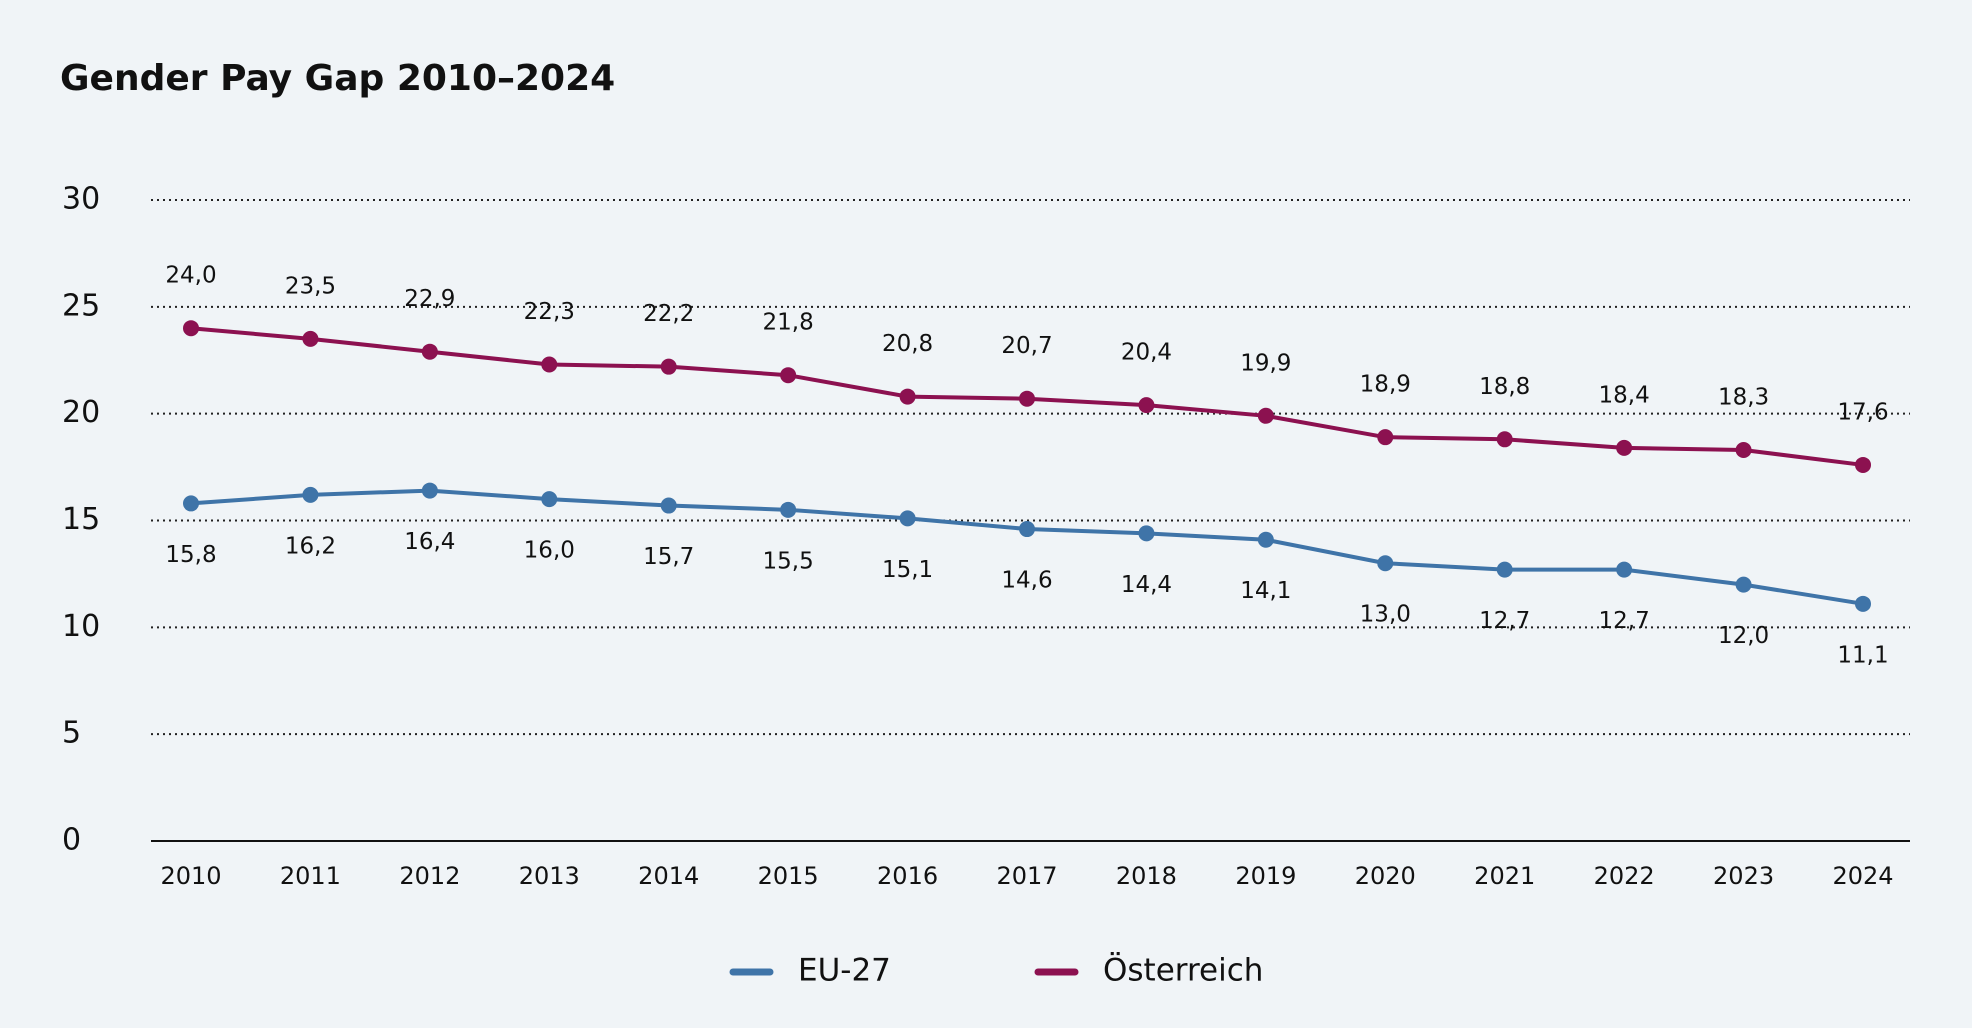 This screenshot has height=1028, width=1972. Describe the element at coordinates (1146, 585) in the screenshot. I see `data-label: 14,4` at that location.